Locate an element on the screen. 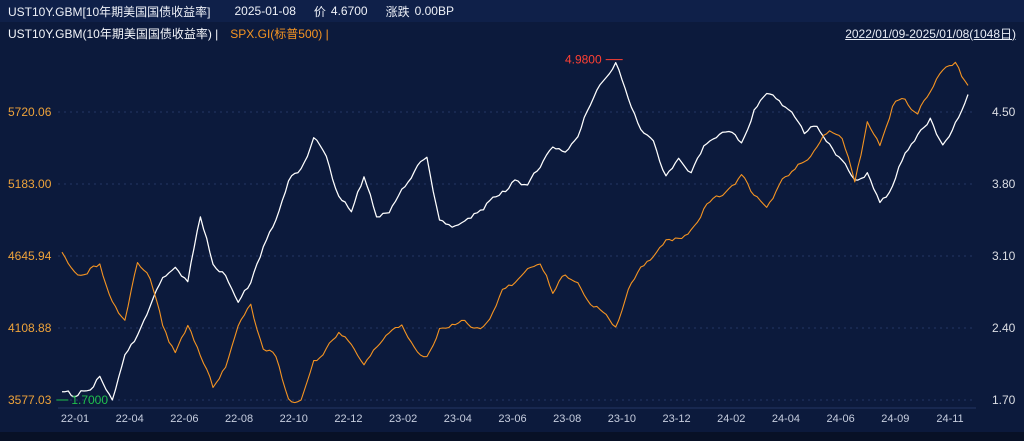  x-axis-label: 24-09 is located at coordinates (895, 419).